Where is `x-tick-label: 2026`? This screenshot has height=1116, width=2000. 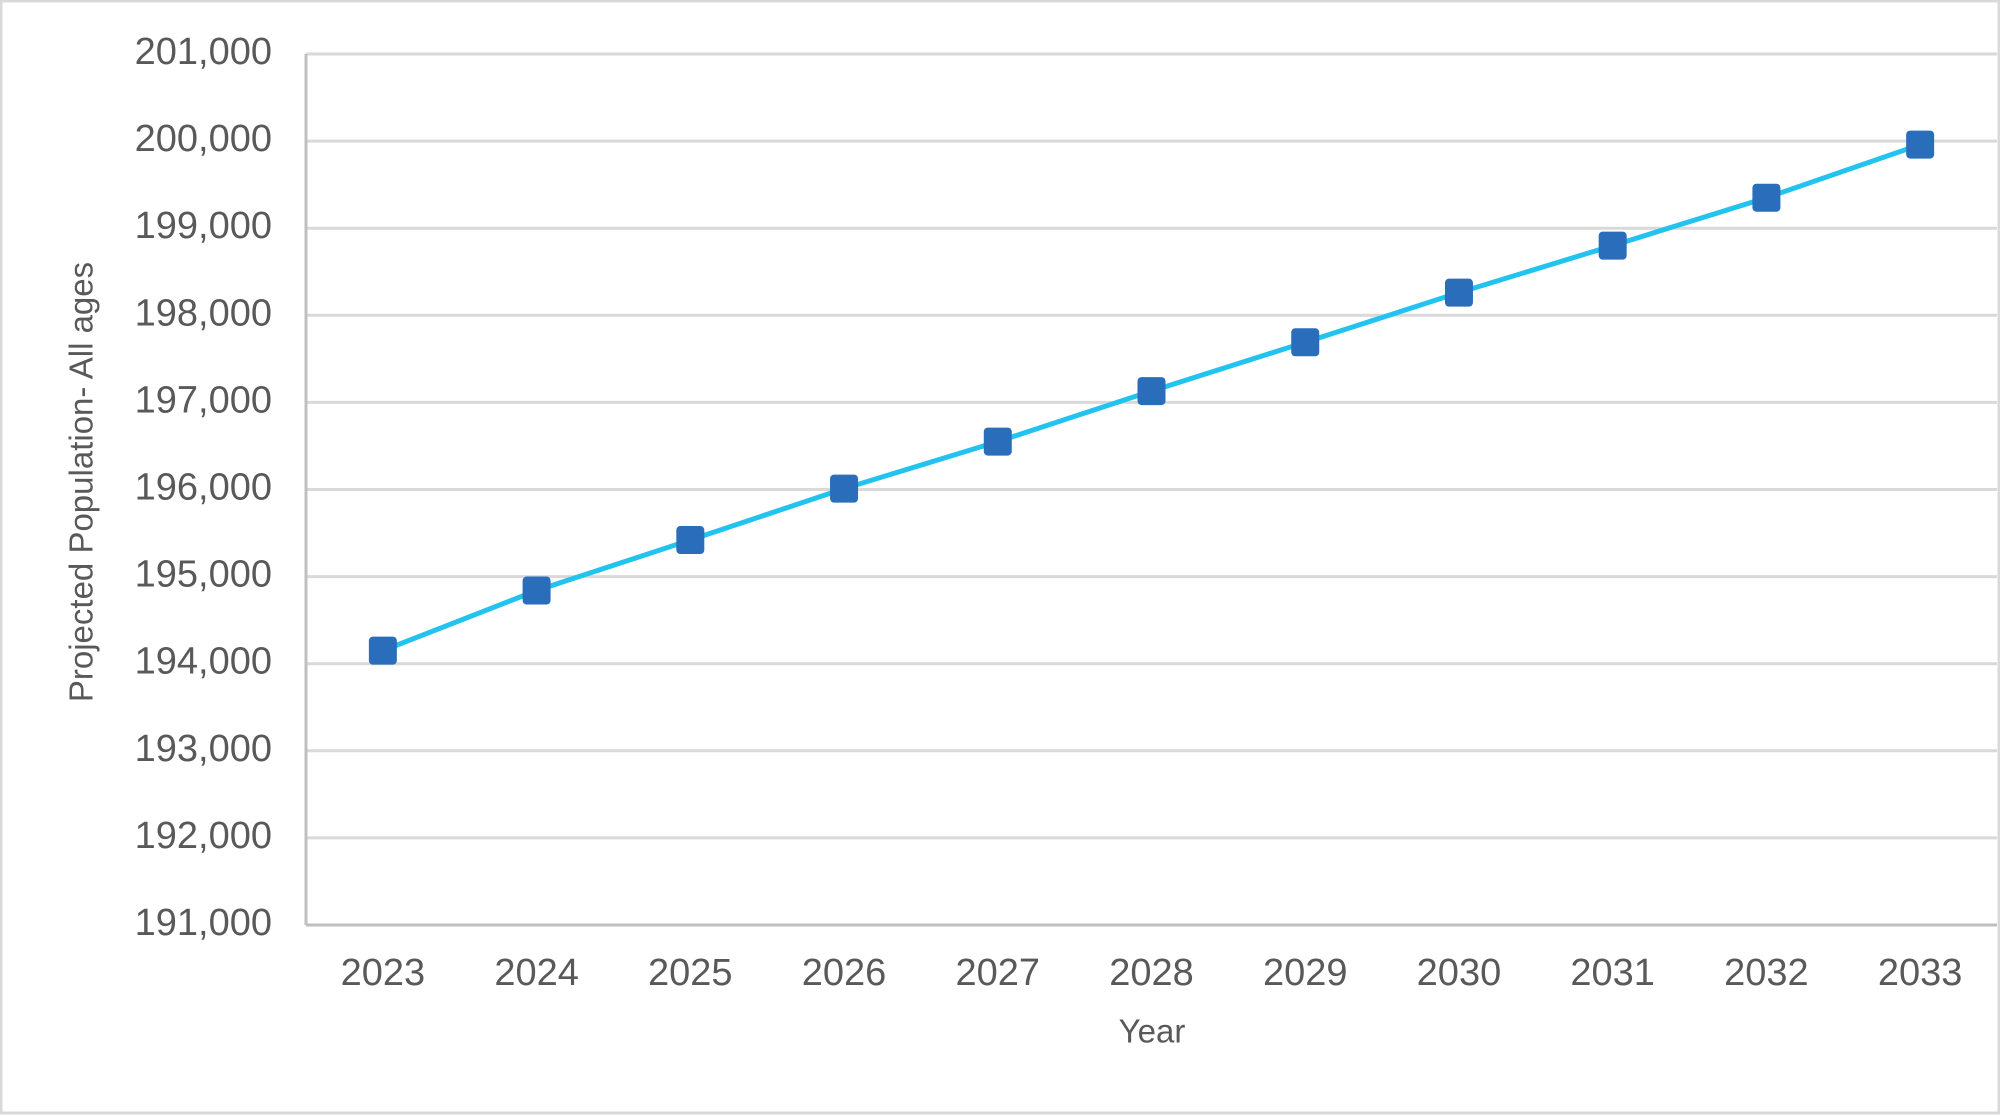
x-tick-label: 2026 is located at coordinates (844, 973).